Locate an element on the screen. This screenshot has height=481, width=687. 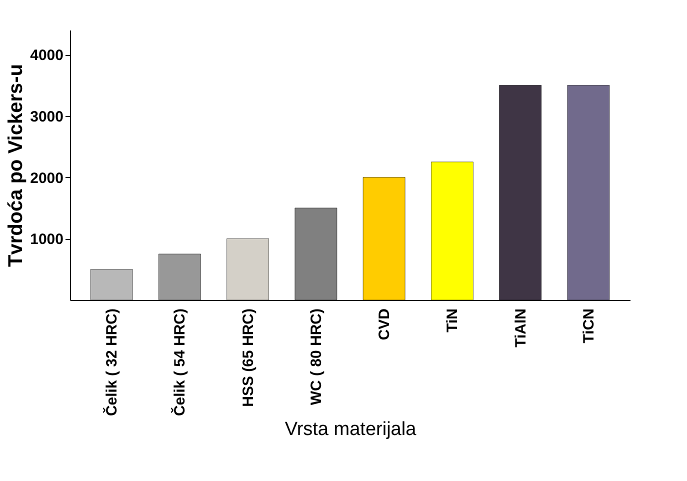
x-tick-label: TiAlN is located at coordinates (521, 328).